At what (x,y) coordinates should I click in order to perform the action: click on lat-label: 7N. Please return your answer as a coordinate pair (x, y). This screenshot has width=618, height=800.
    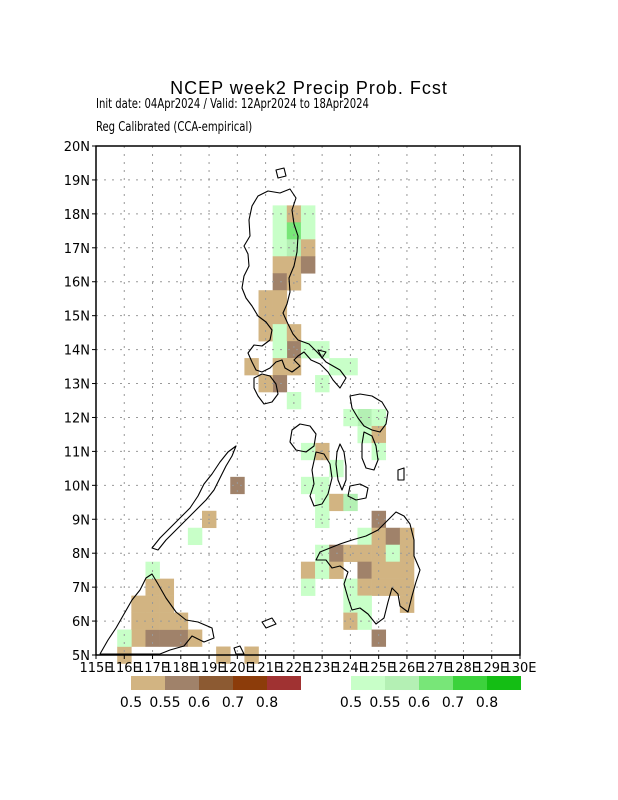
    Looking at the image, I should click on (81, 588).